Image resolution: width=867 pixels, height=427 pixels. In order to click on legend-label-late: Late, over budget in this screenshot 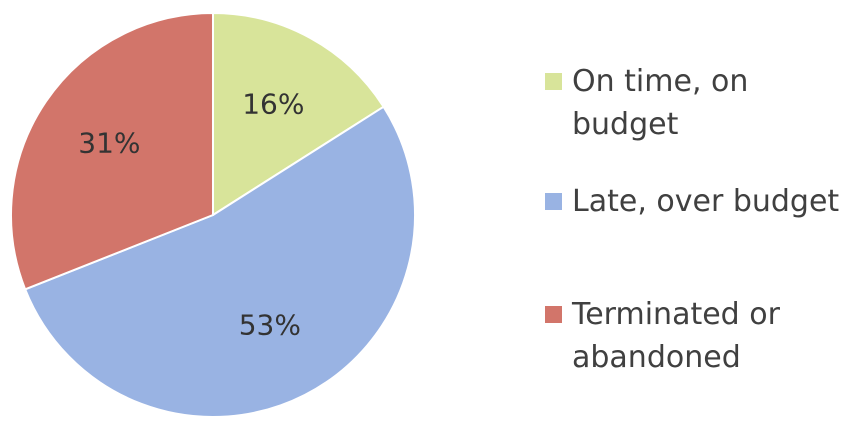, I will do `click(706, 201)`.